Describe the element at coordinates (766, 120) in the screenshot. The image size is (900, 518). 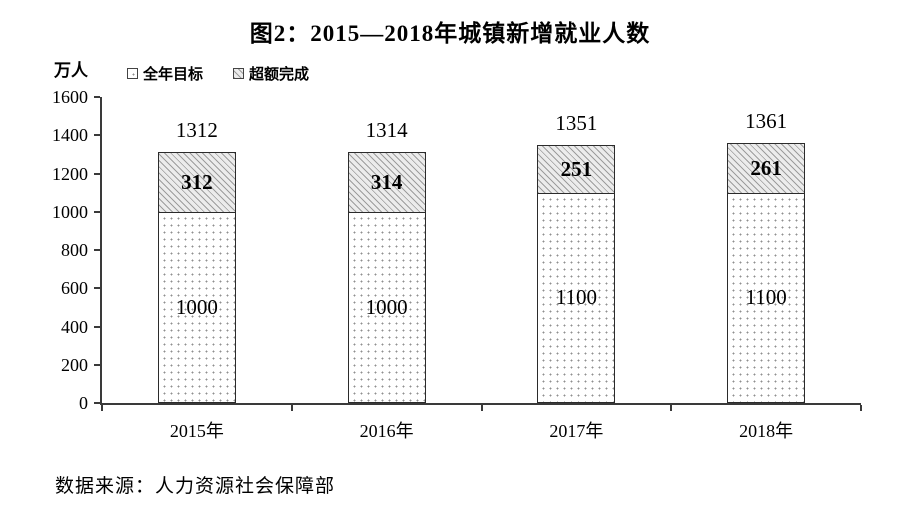
I see `bar-total-label: 1361` at that location.